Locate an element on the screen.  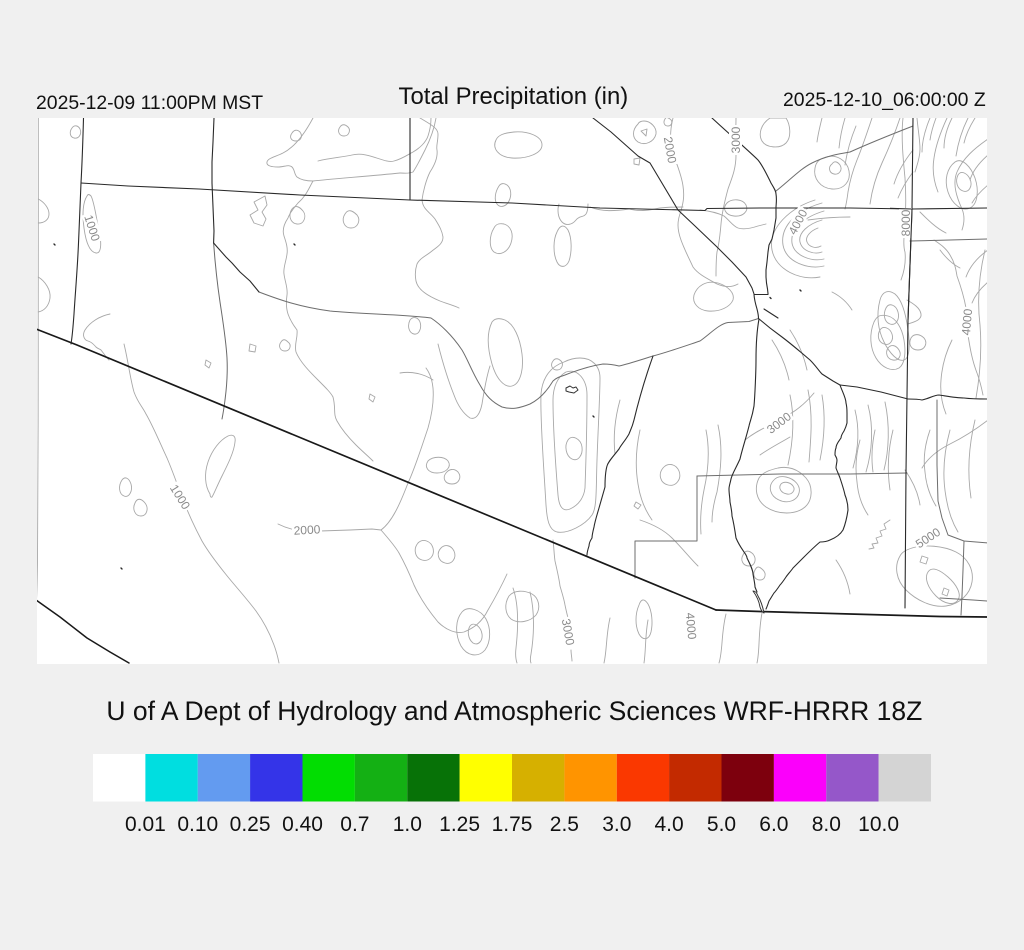
svg-text: 0.40 is located at coordinates (302, 824).